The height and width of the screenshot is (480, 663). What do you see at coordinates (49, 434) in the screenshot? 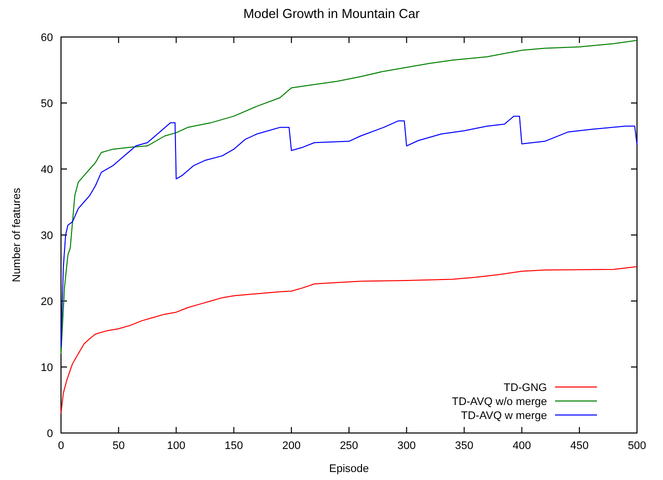
I see `y-tick-label: 0` at bounding box center [49, 434].